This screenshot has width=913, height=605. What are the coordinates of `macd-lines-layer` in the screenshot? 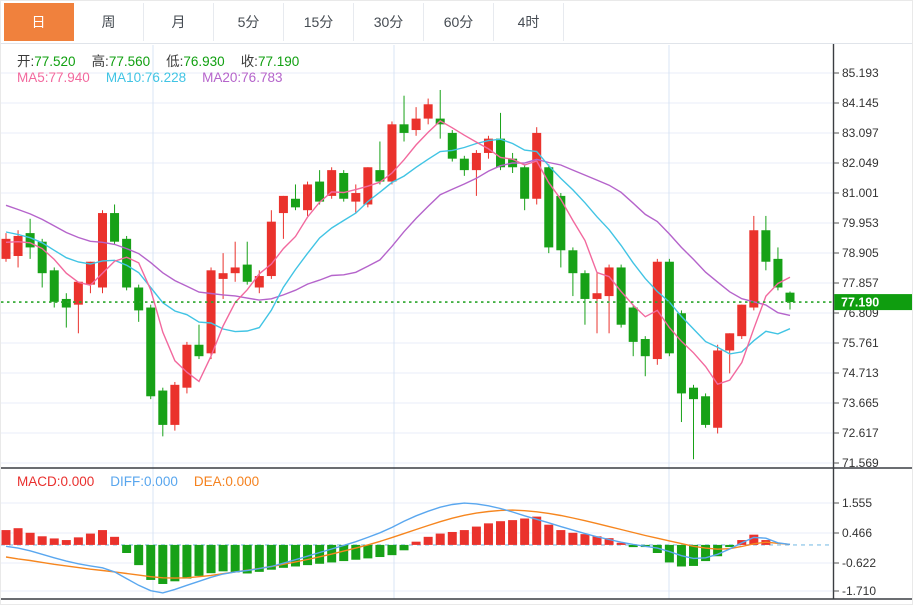 It's located at (398, 548).